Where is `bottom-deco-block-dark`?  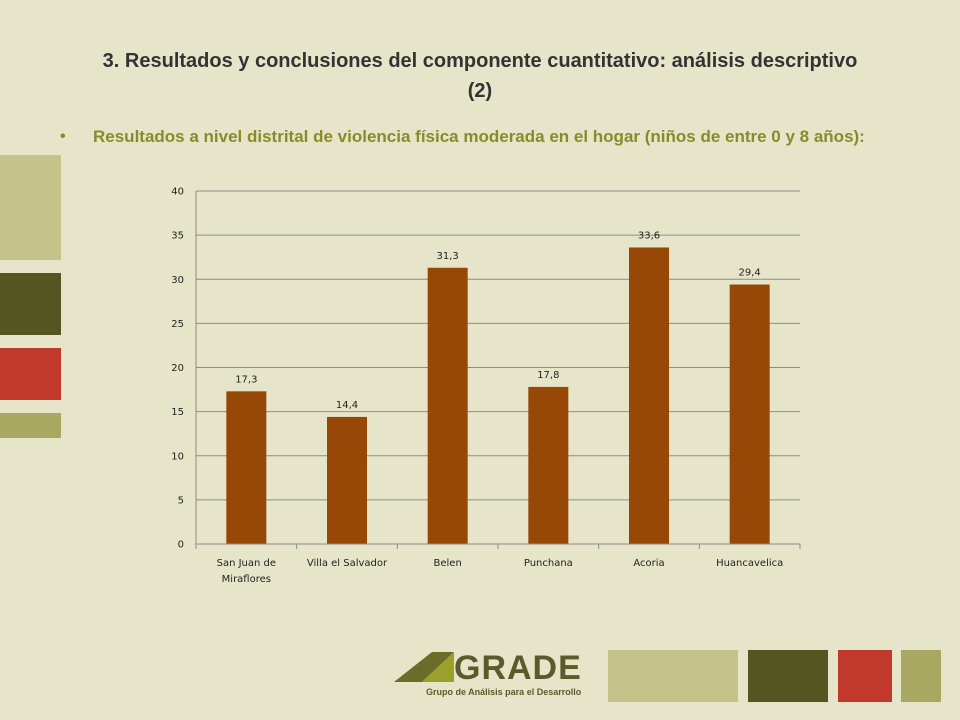
bottom-deco-block-dark is located at coordinates (788, 676).